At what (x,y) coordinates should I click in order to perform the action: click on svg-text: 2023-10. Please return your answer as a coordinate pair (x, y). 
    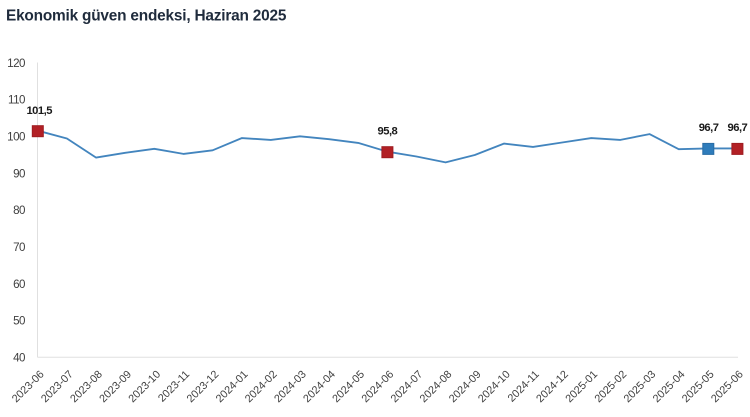
    Looking at the image, I should click on (144, 386).